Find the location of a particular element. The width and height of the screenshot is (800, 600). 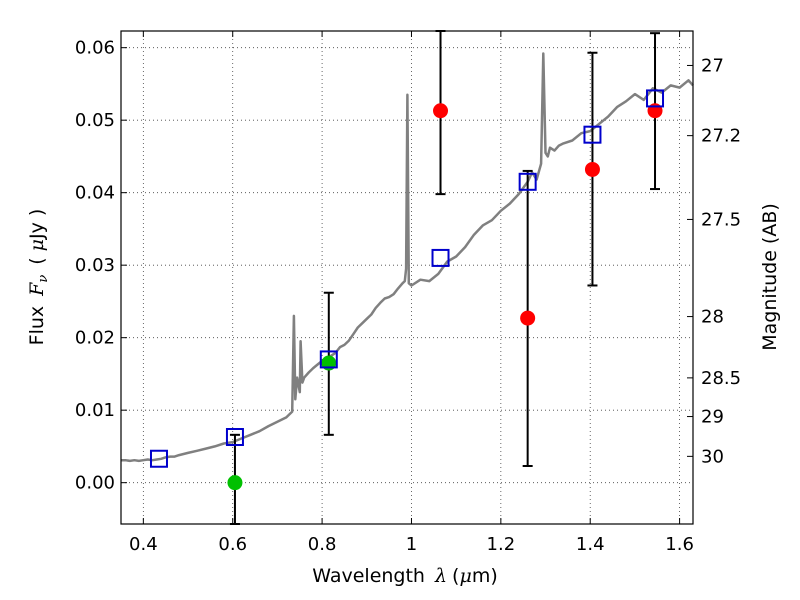

x-tick-label: 0.8 is located at coordinates (322, 544).